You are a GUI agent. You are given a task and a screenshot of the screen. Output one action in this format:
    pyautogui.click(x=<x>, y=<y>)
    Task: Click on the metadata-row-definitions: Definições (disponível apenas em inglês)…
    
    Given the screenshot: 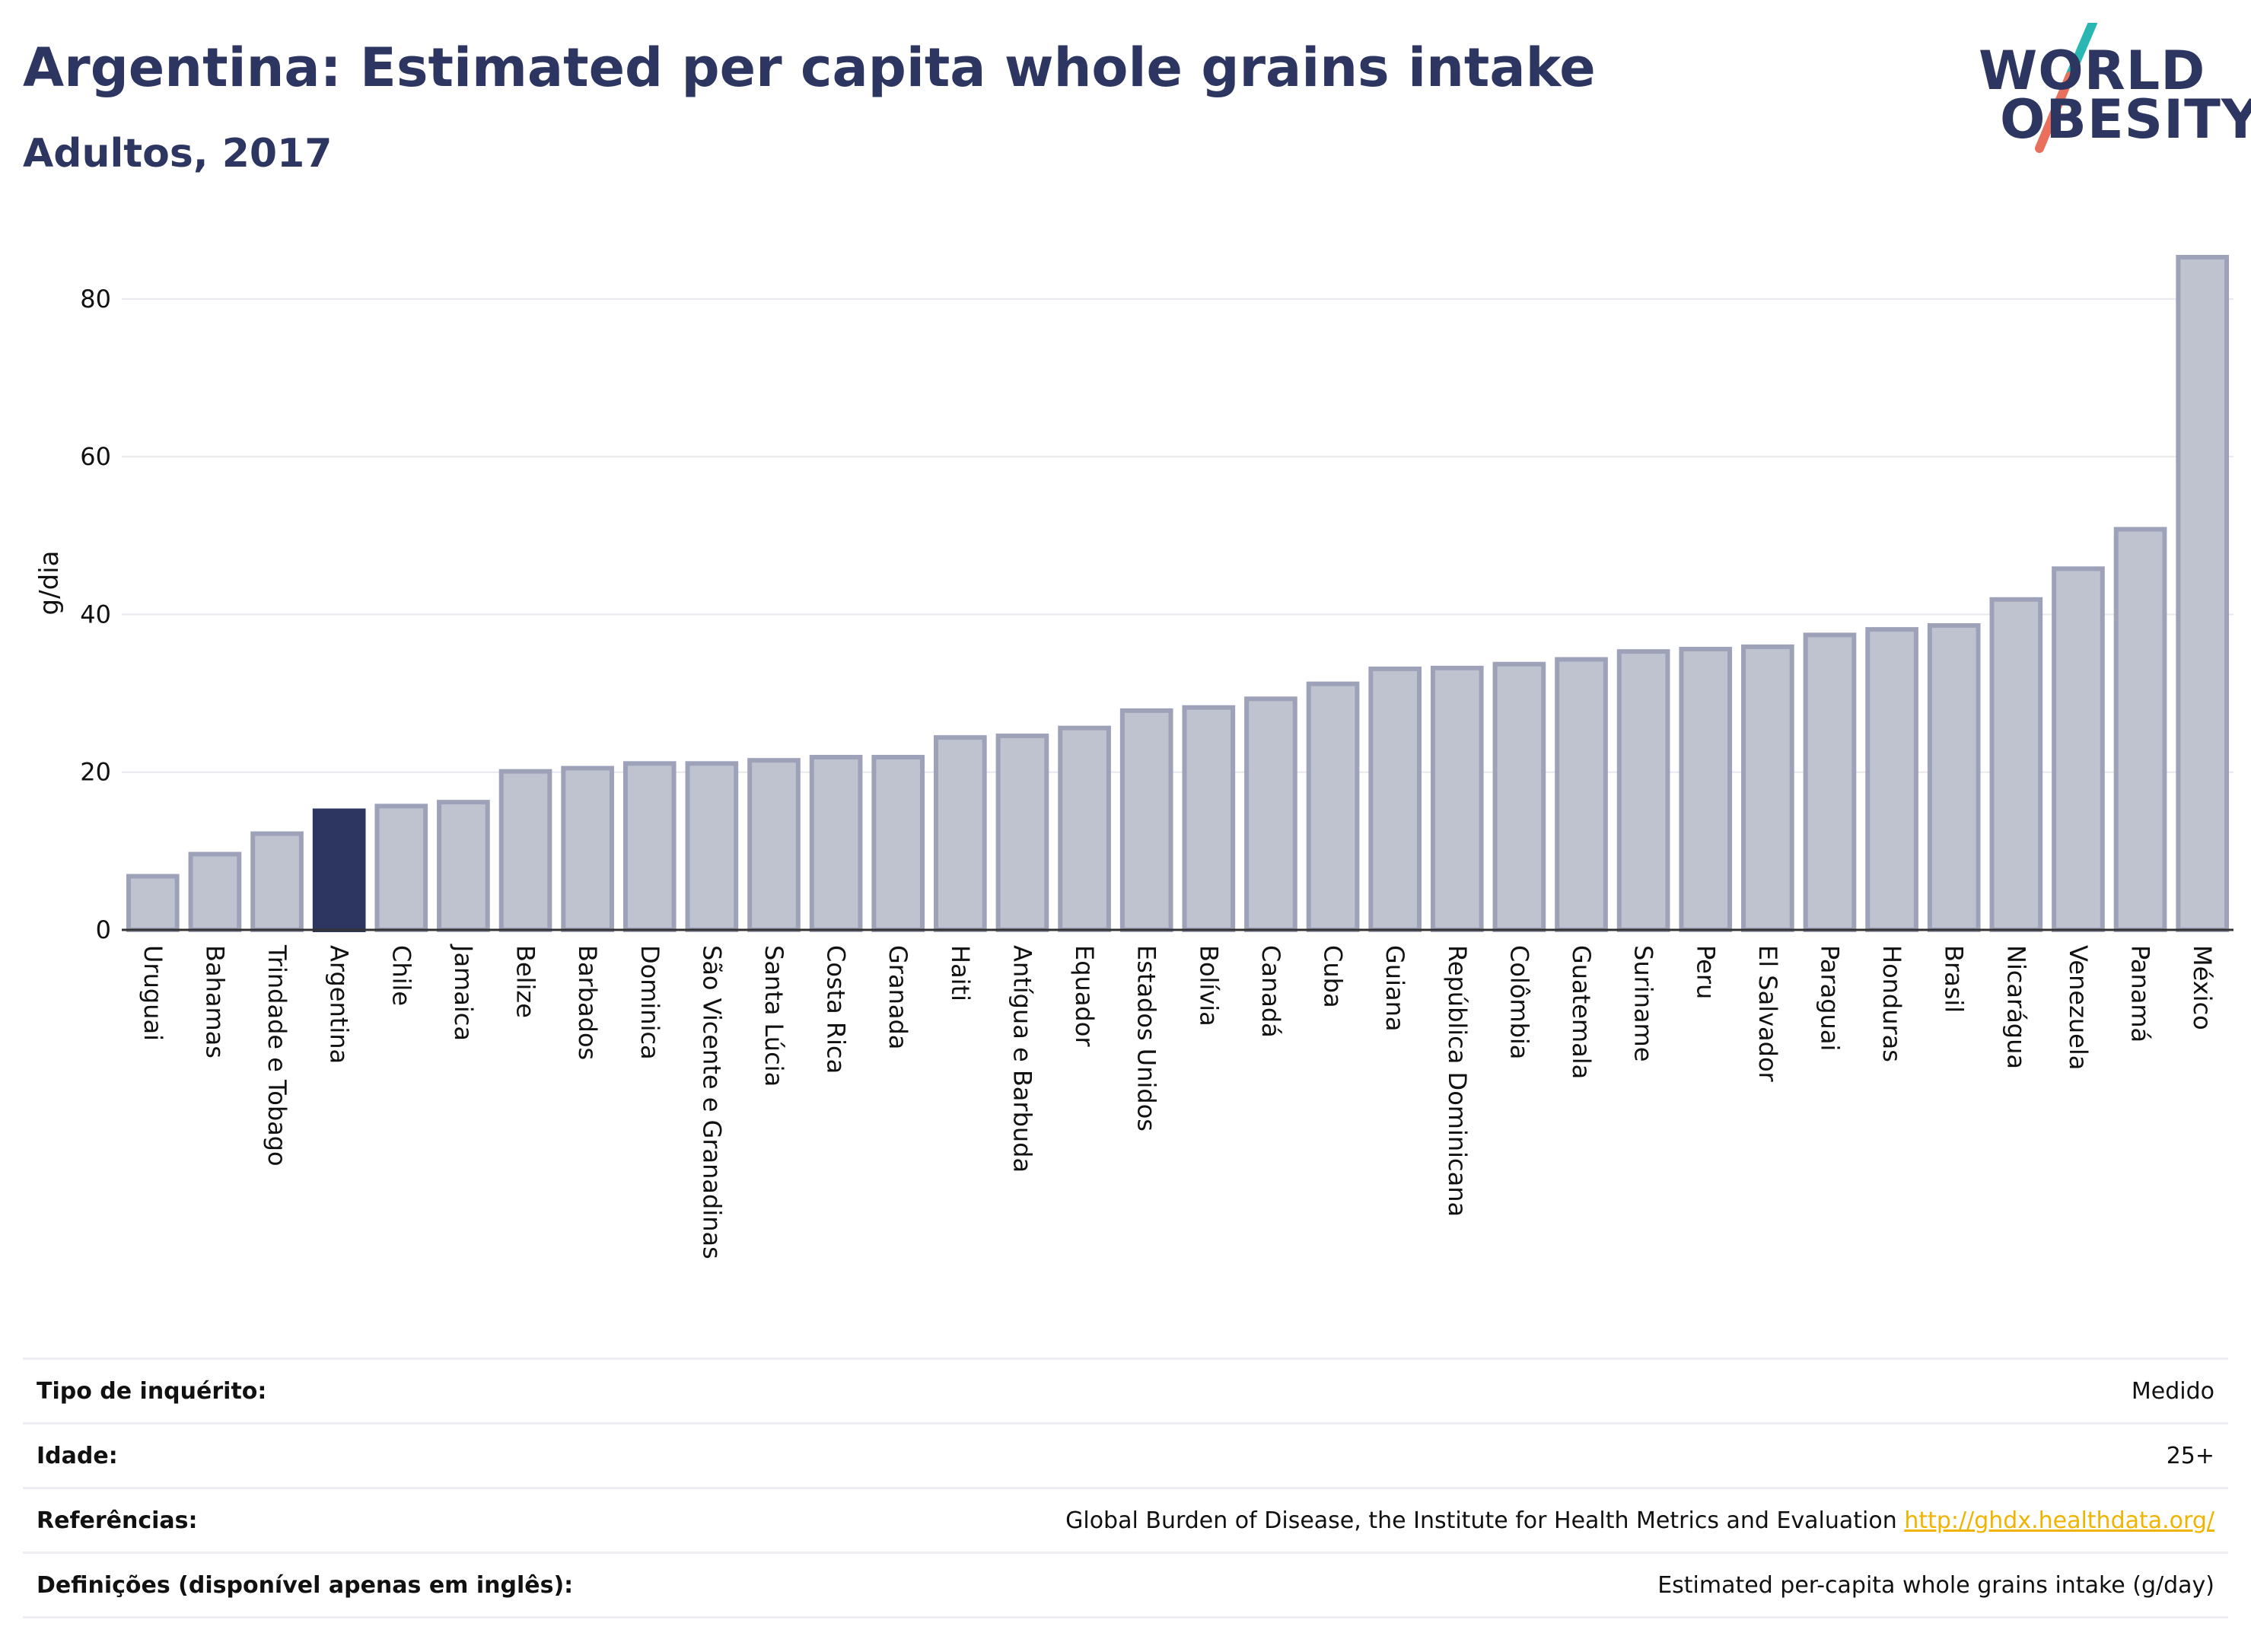 What is the action you would take?
    pyautogui.click(x=1125, y=1585)
    